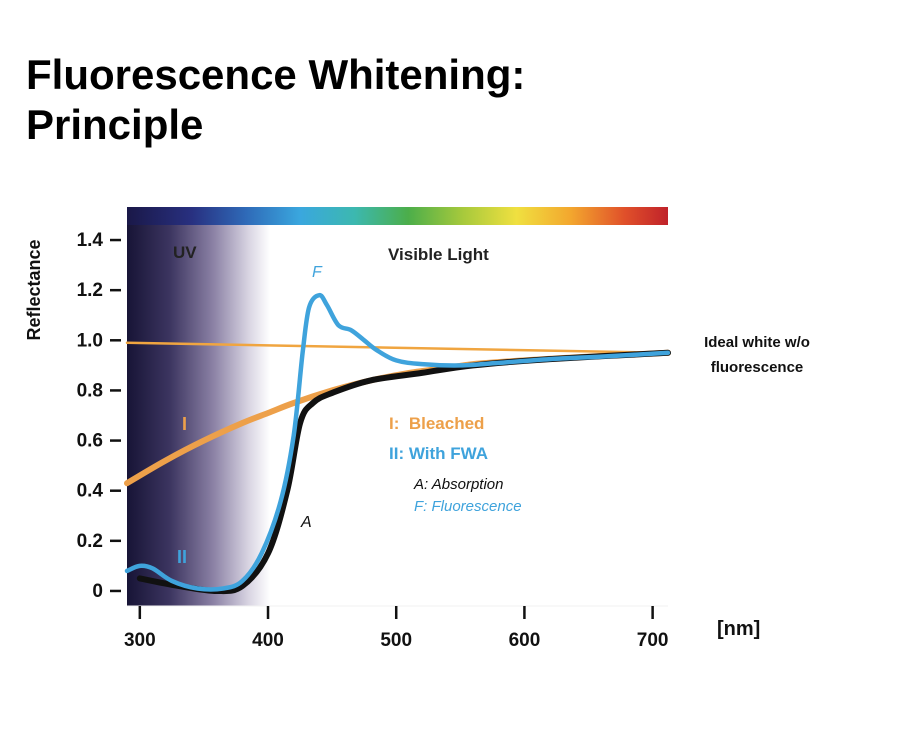 The width and height of the screenshot is (913, 744). What do you see at coordinates (140, 640) in the screenshot?
I see `x-tick-label: 300` at bounding box center [140, 640].